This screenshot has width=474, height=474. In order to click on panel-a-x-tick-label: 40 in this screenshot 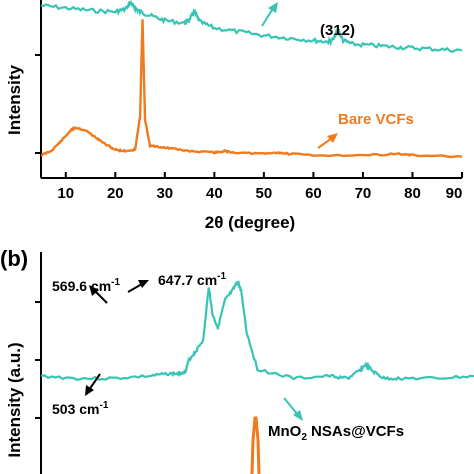, I will do `click(214, 193)`.